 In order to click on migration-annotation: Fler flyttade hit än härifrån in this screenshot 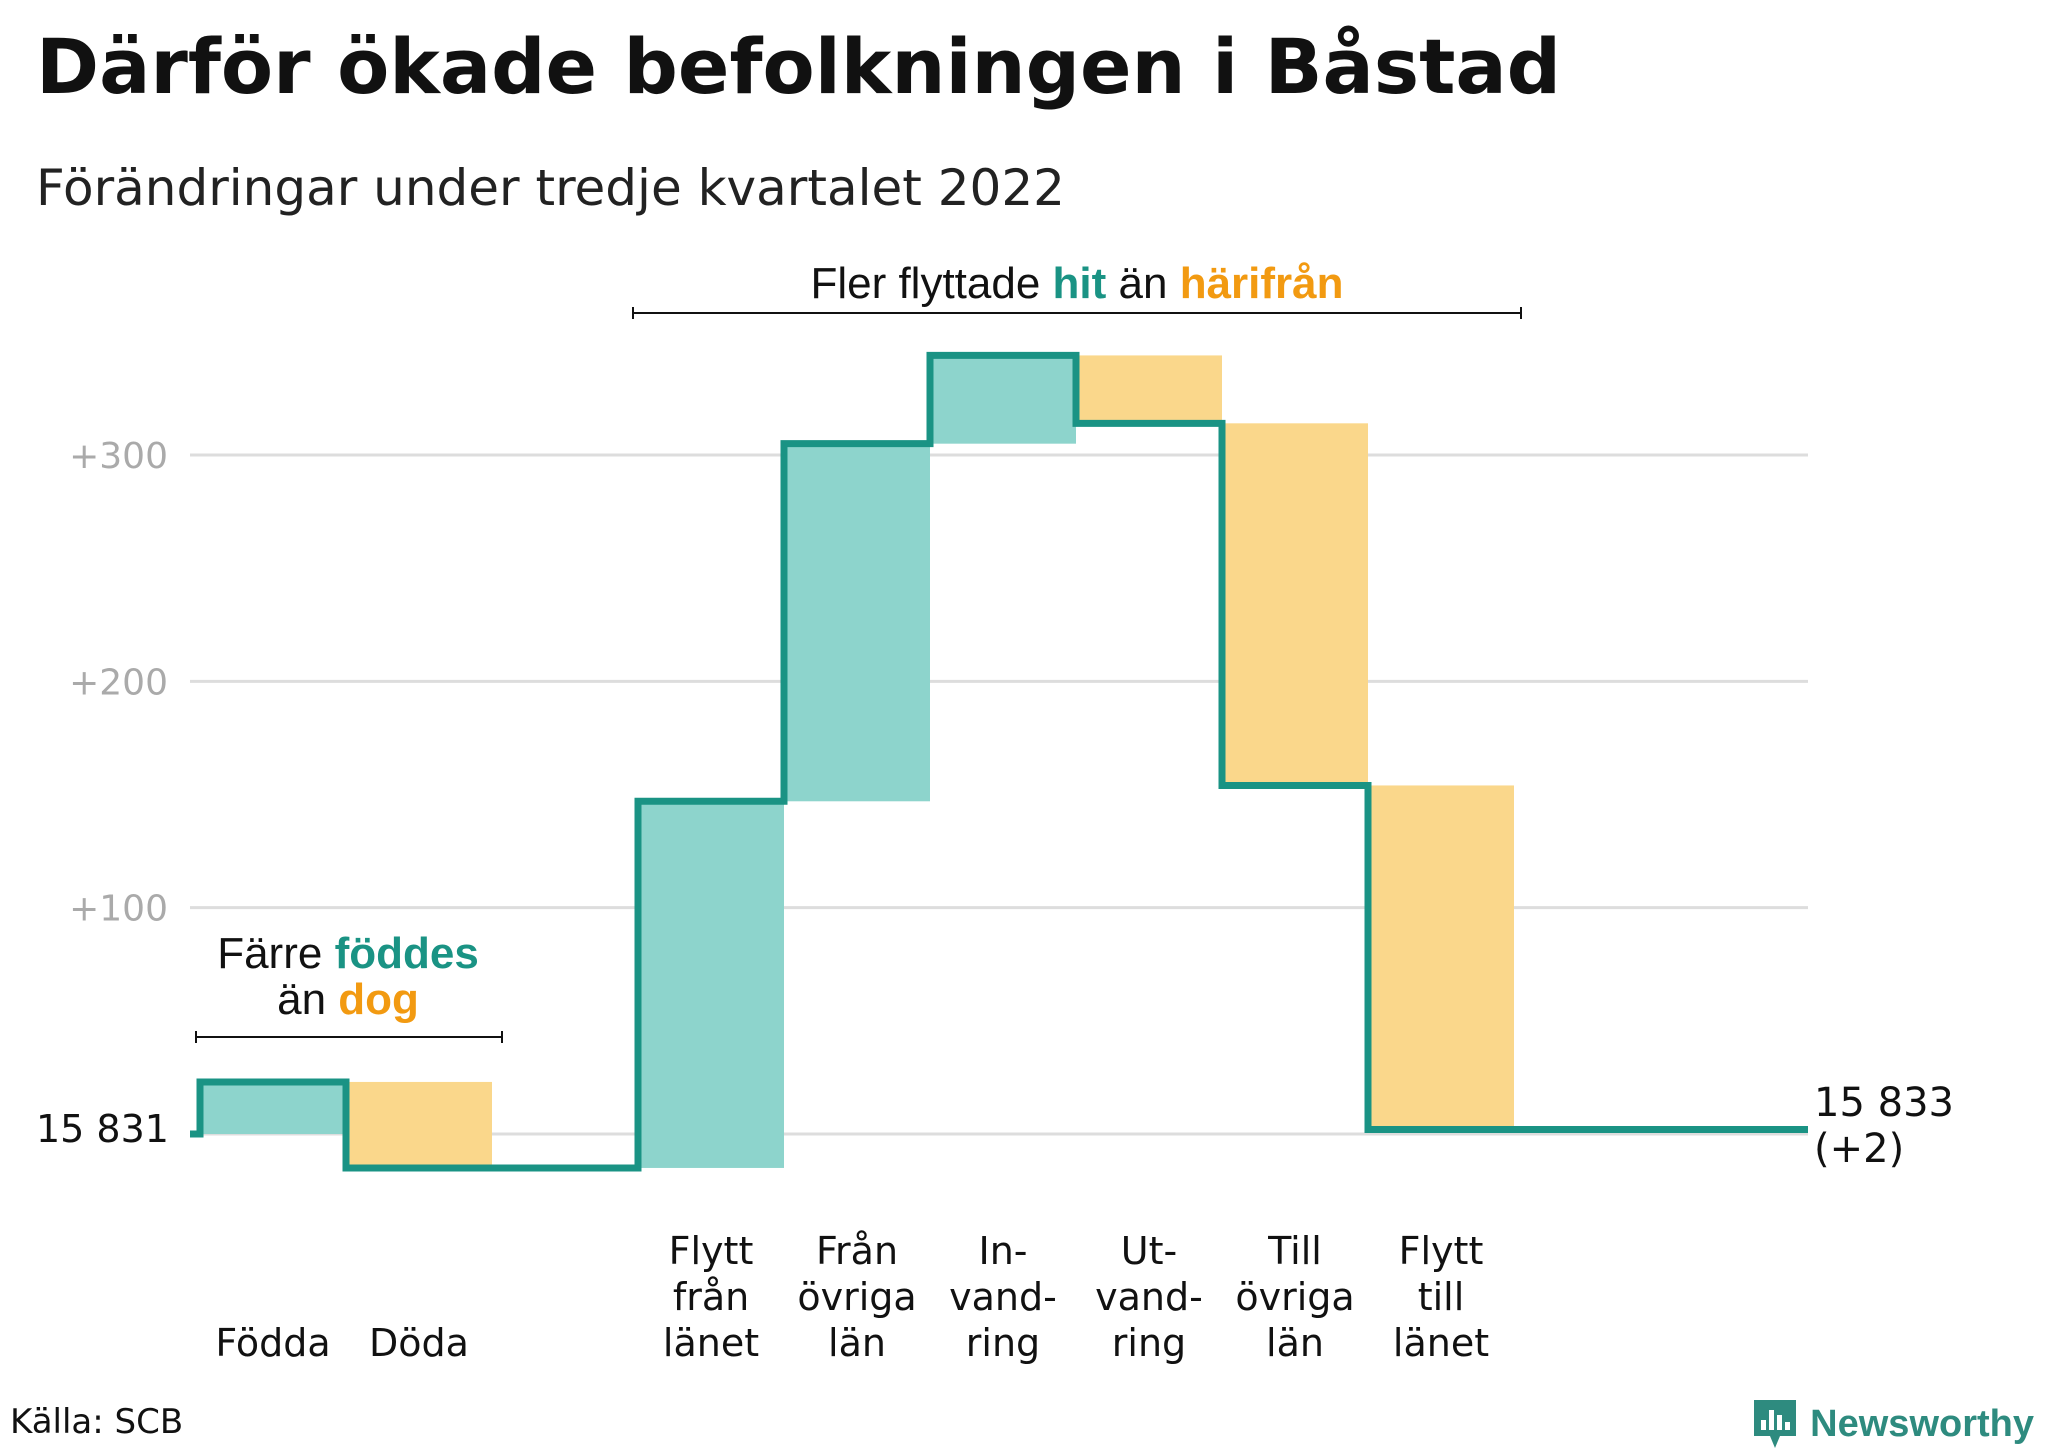, I will do `click(1077, 289)`.